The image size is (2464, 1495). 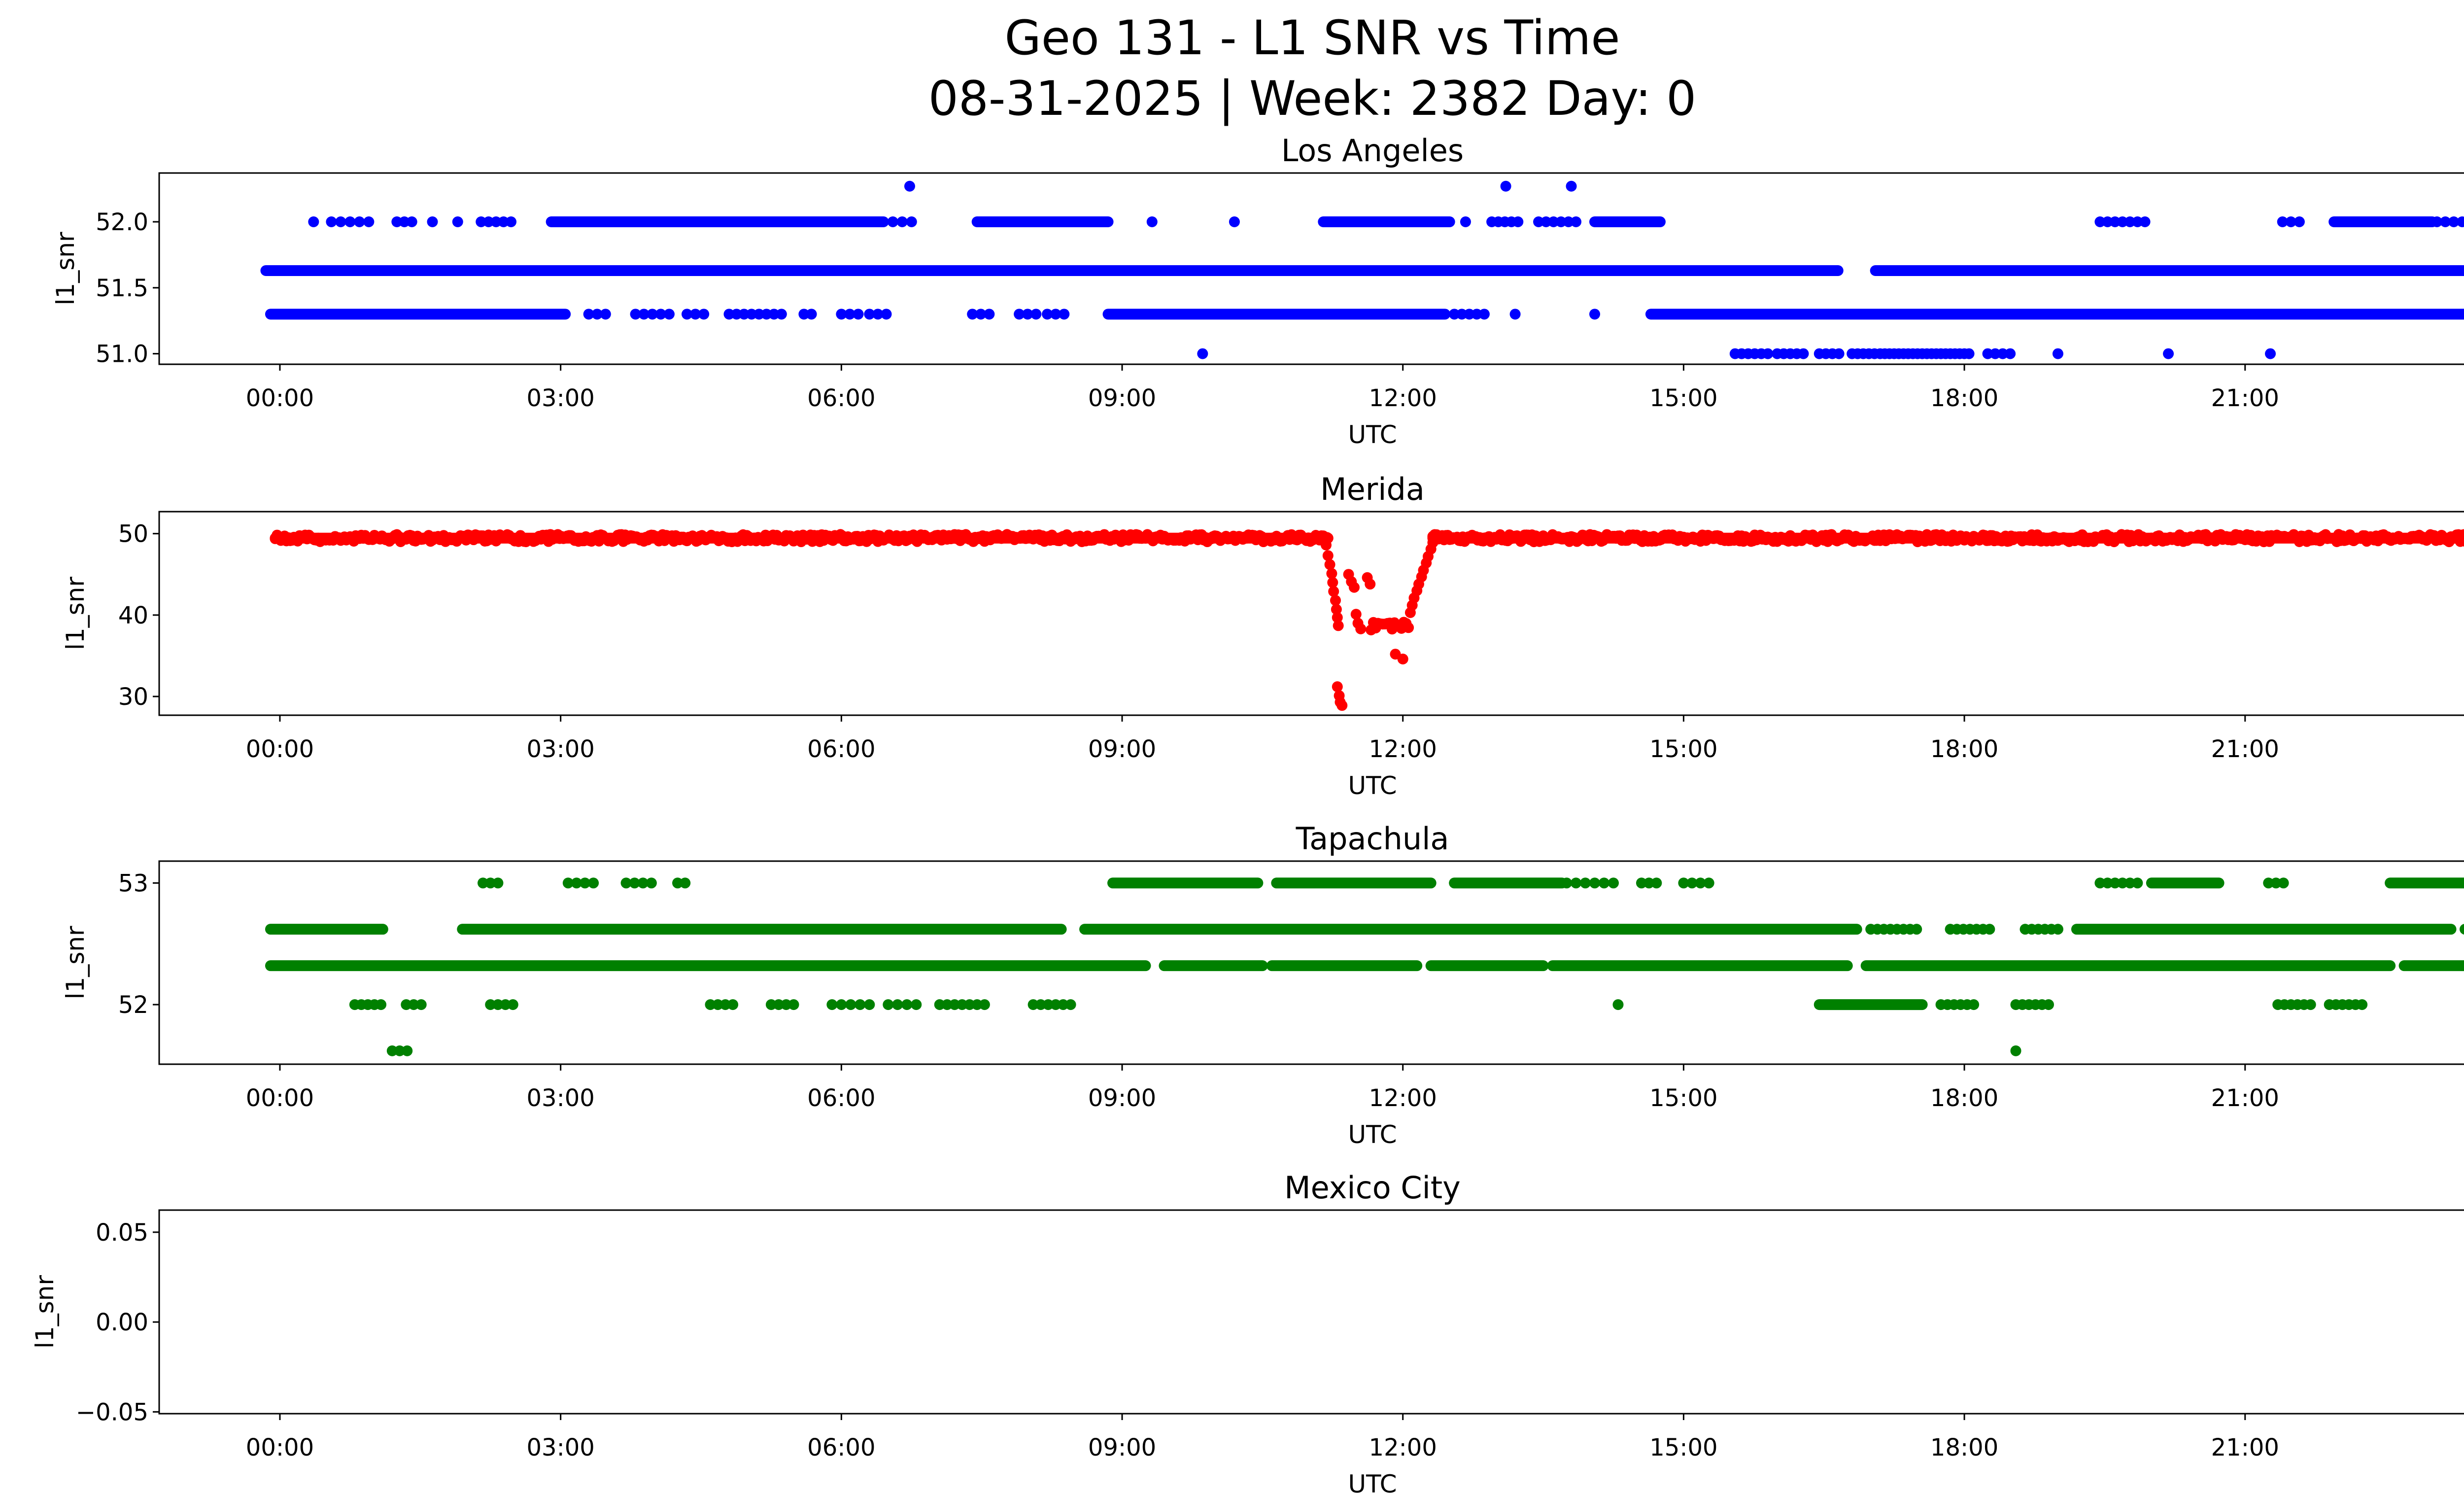 I want to click on x-tick-label: 09:00, so click(x=1122, y=398).